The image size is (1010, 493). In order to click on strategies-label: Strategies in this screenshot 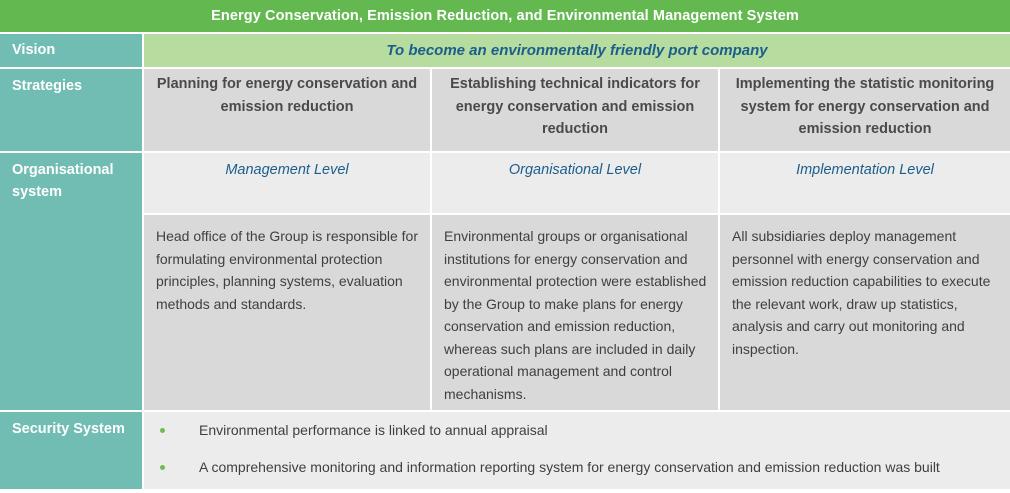, I will do `click(71, 110)`.